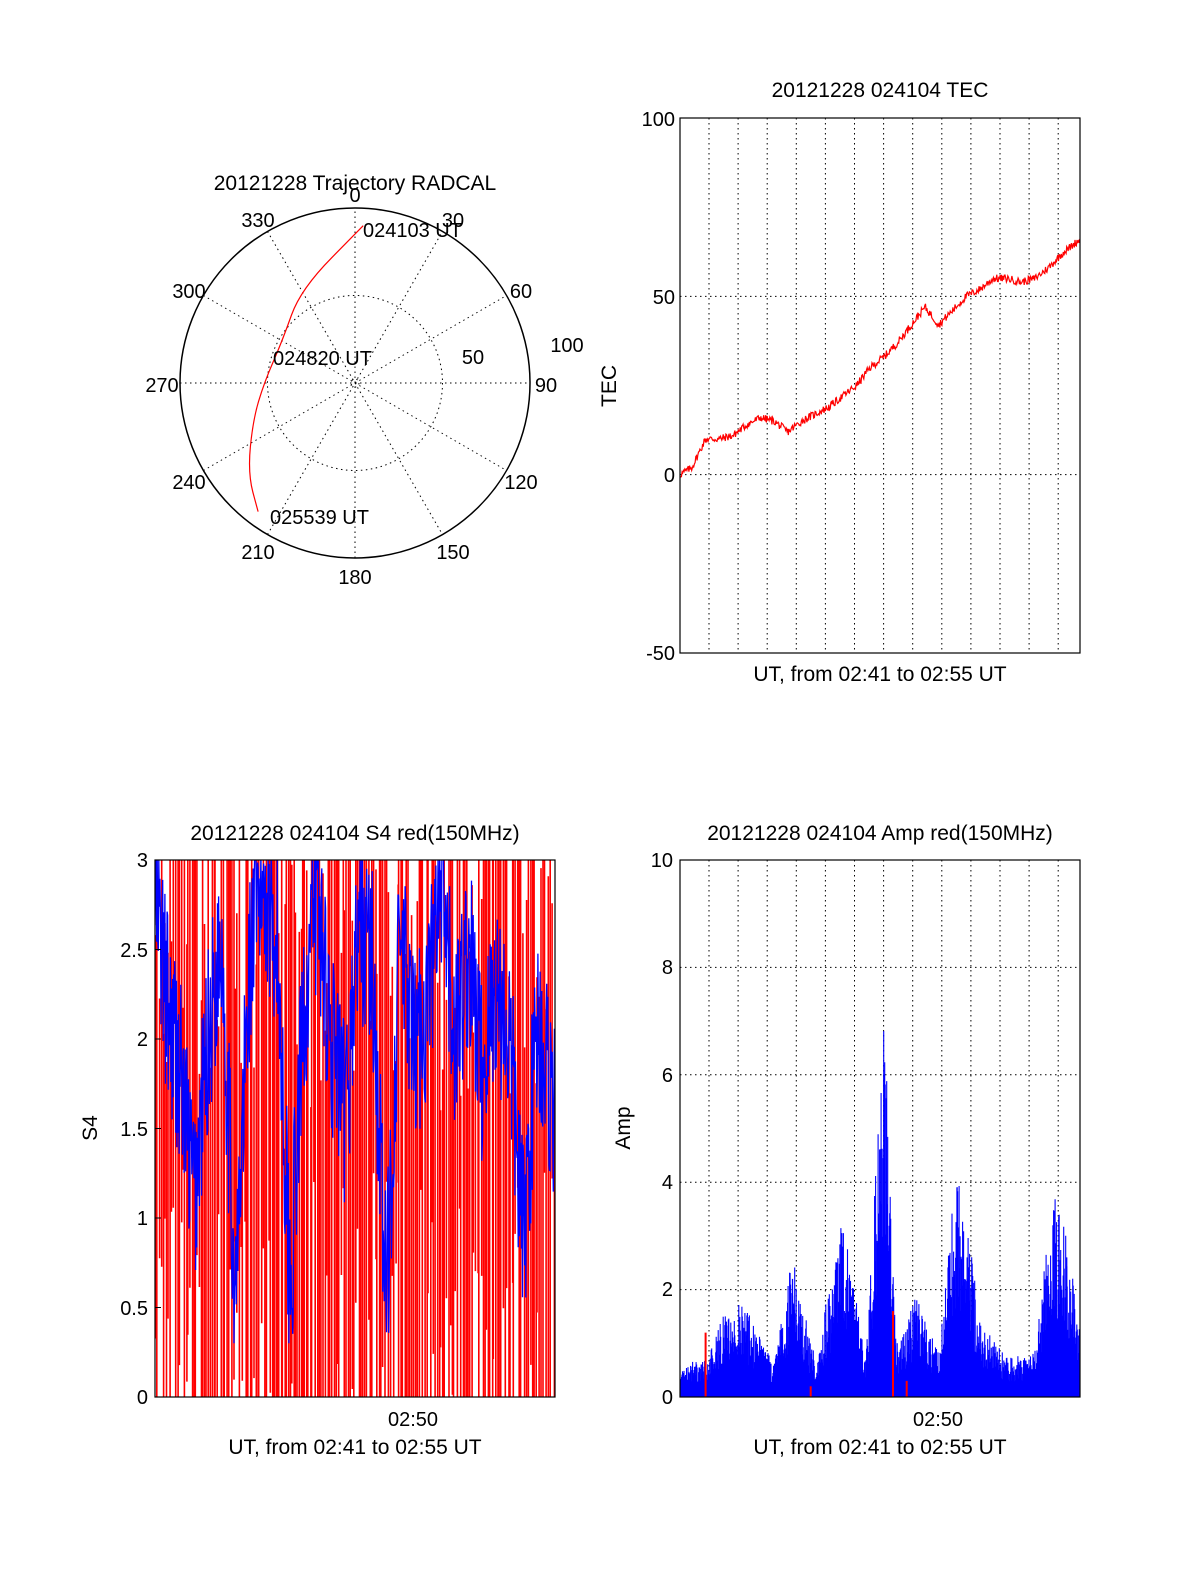 Image resolution: width=1200 pixels, height=1575 pixels. I want to click on trajectory-line, so click(306, 368).